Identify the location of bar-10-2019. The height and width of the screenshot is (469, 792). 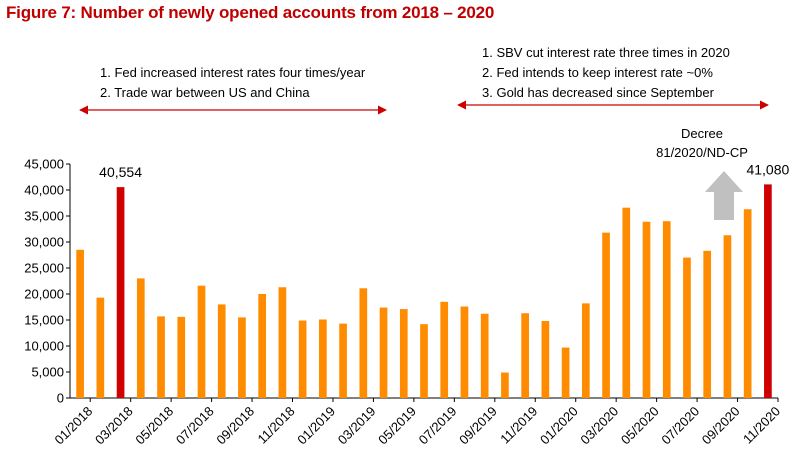
(505, 385).